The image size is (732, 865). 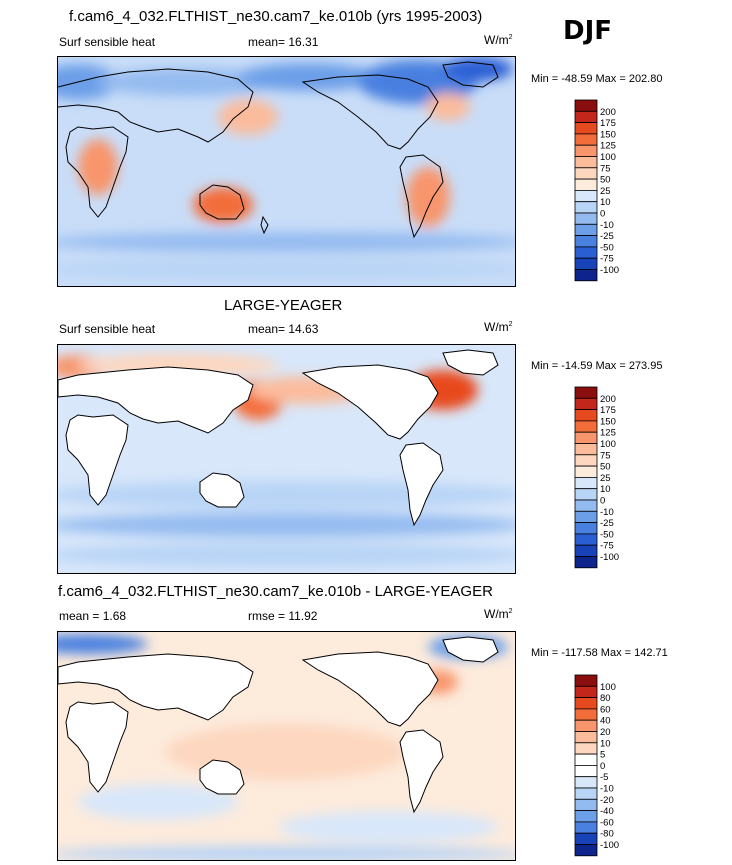 I want to click on colorbar-2-label-13: -75, so click(x=607, y=546).